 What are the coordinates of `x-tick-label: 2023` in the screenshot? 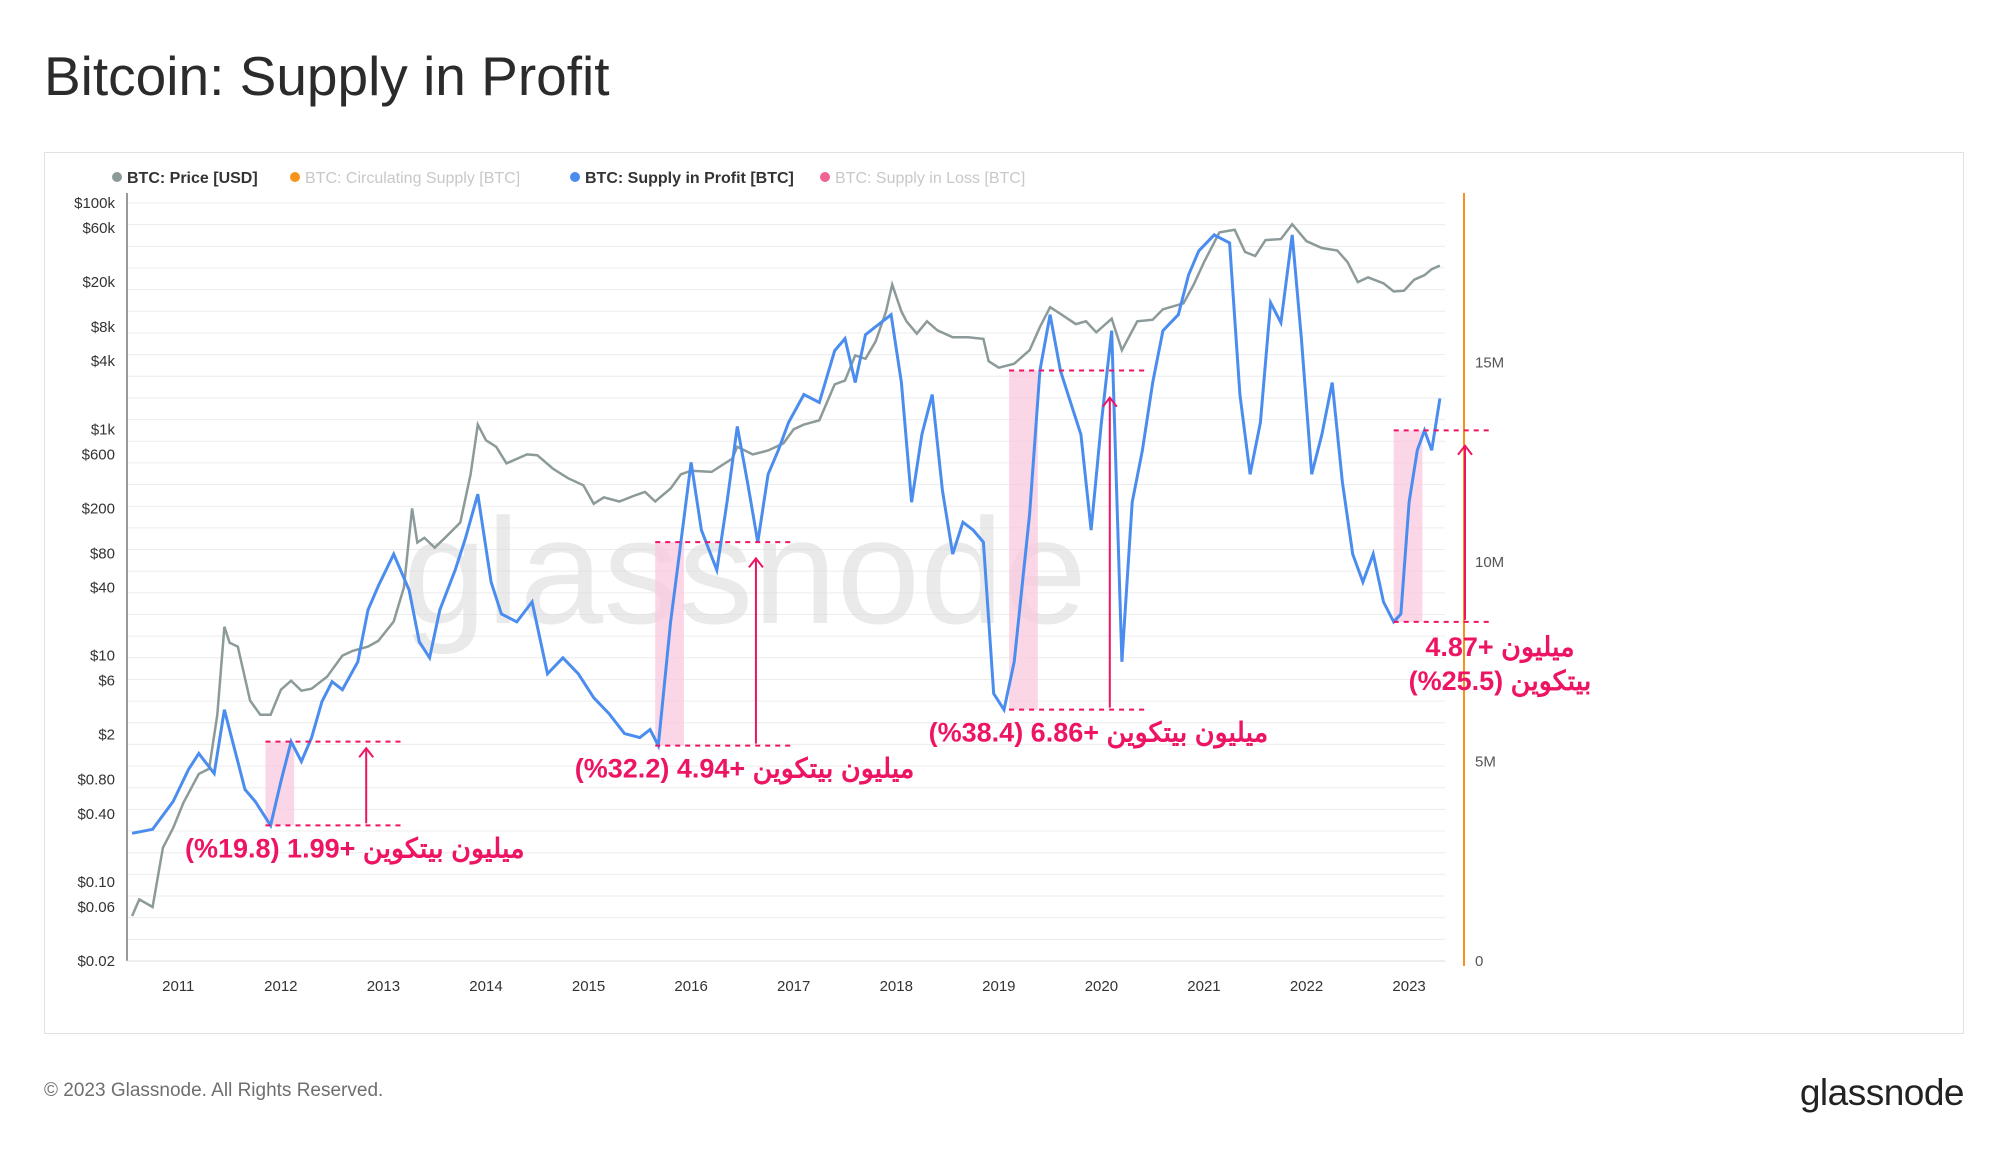 It's located at (1408, 986).